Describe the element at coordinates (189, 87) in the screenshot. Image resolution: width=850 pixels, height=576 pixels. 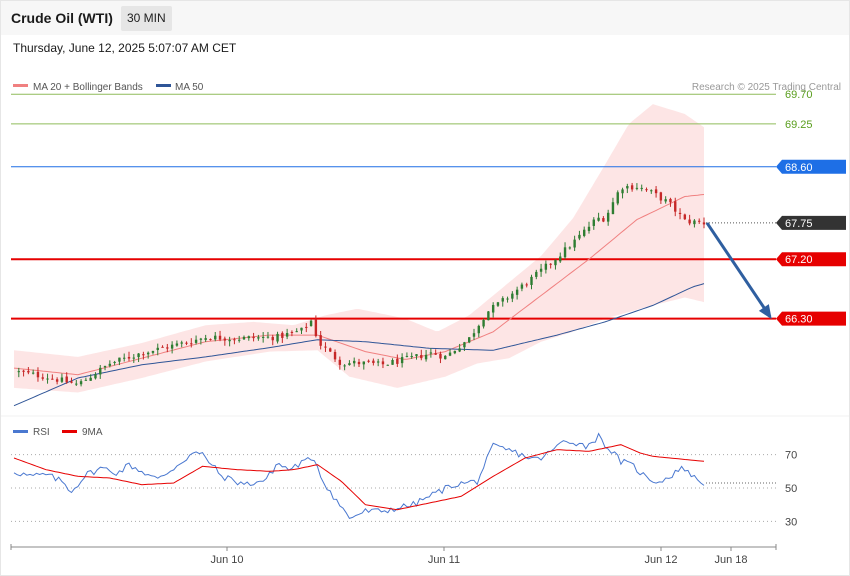
I see `ma50-legend-label: MA 50` at that location.